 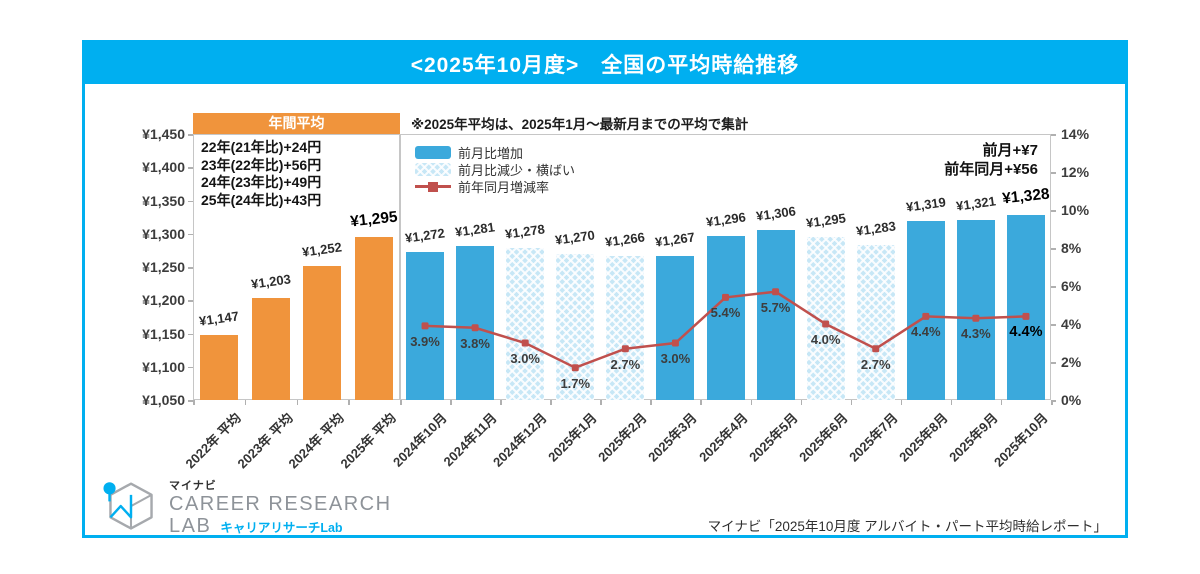 What do you see at coordinates (163, 167) in the screenshot?
I see `y-axis-label-yen: ¥1,400` at bounding box center [163, 167].